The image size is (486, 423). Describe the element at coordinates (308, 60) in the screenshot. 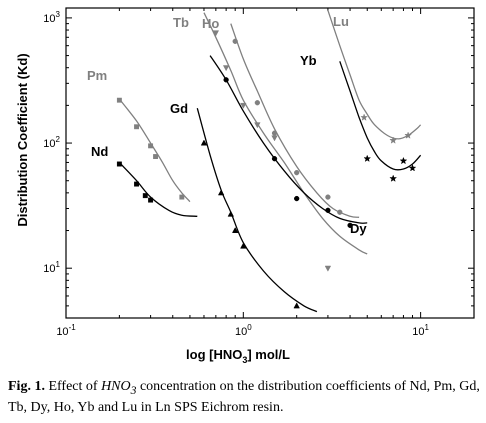

I see `series-label-yb: Yb` at that location.